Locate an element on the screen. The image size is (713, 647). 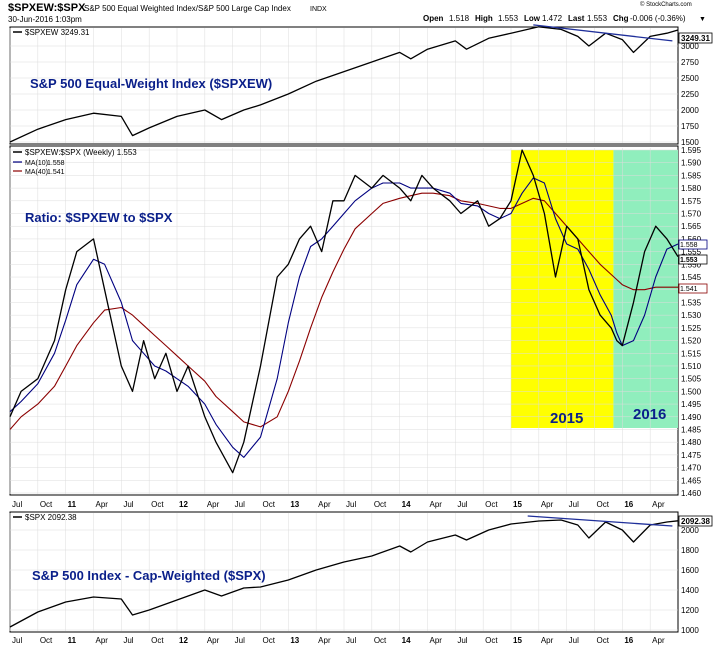
top-y-tick-label: 2000 is located at coordinates (690, 110).